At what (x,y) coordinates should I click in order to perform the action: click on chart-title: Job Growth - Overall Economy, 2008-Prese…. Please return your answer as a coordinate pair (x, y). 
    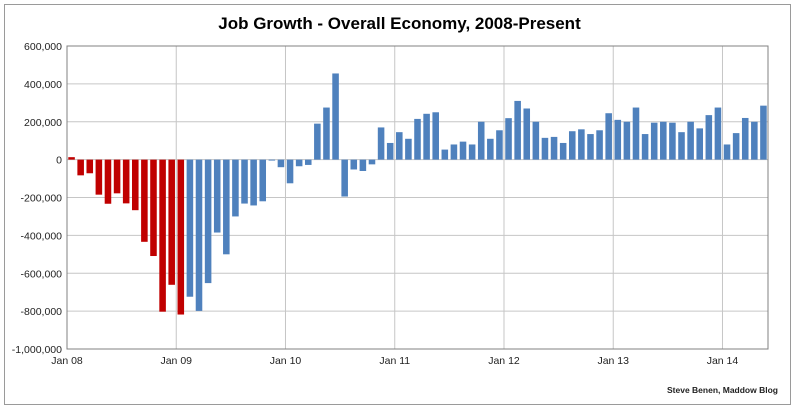
    Looking at the image, I should click on (399, 23).